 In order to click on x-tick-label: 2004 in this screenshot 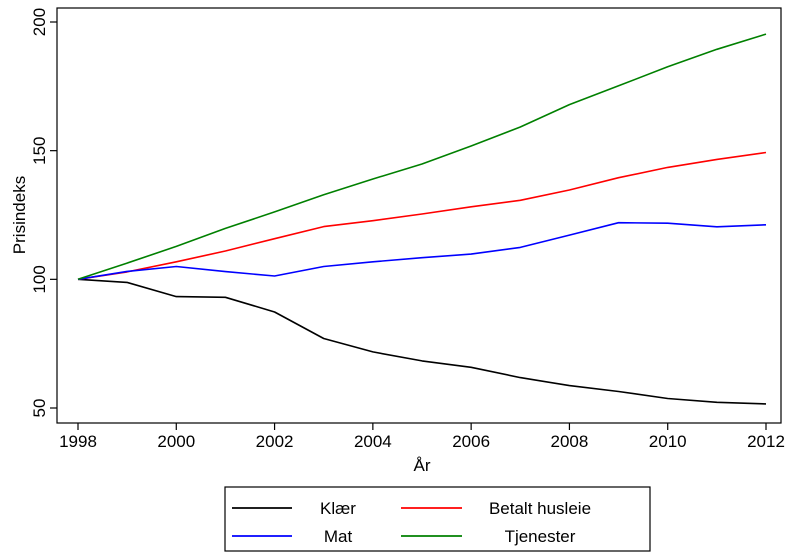, I will do `click(373, 441)`.